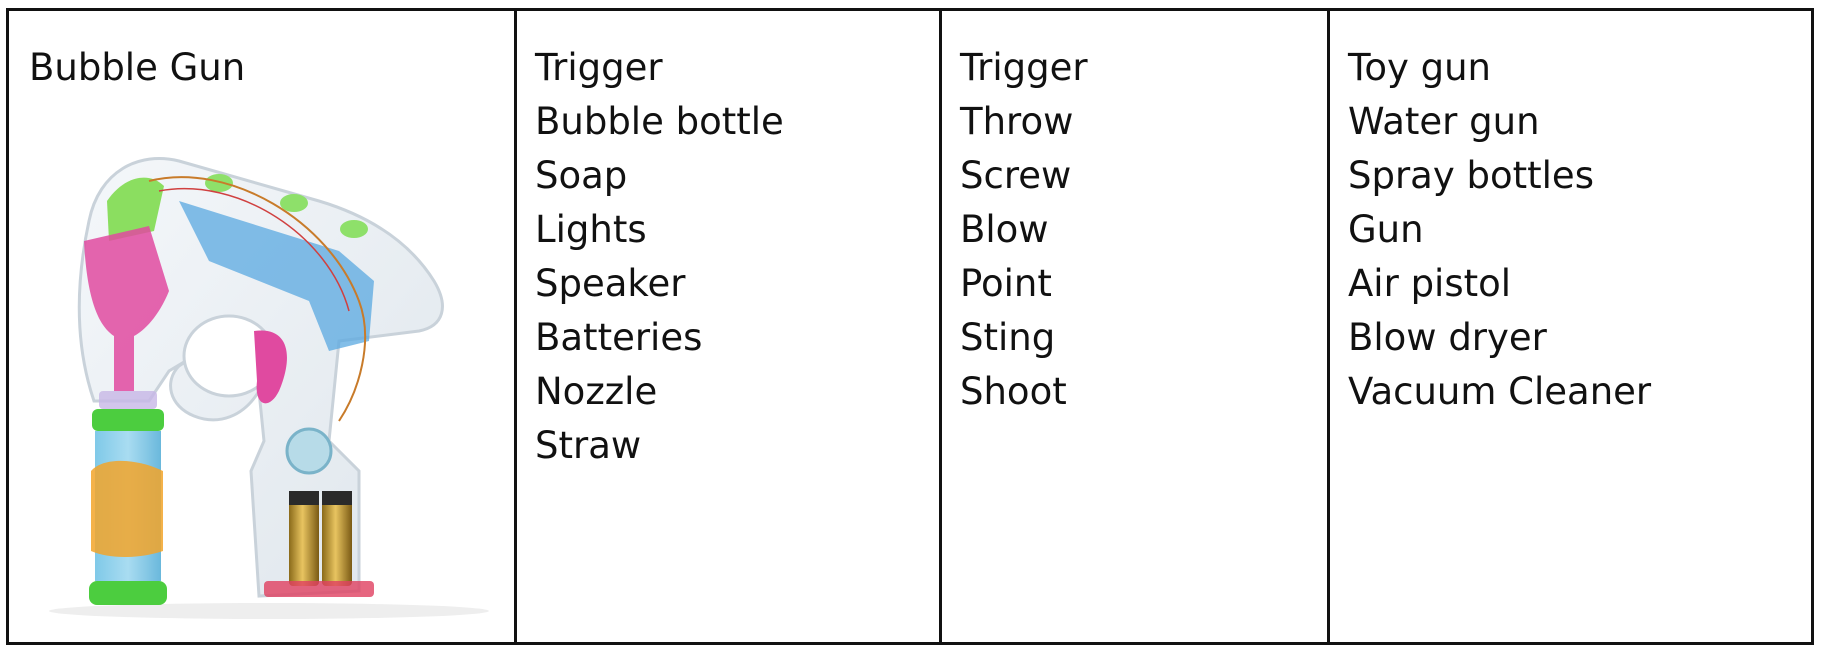 The height and width of the screenshot is (654, 1822). What do you see at coordinates (1006, 283) in the screenshot?
I see `list-item: Point` at bounding box center [1006, 283].